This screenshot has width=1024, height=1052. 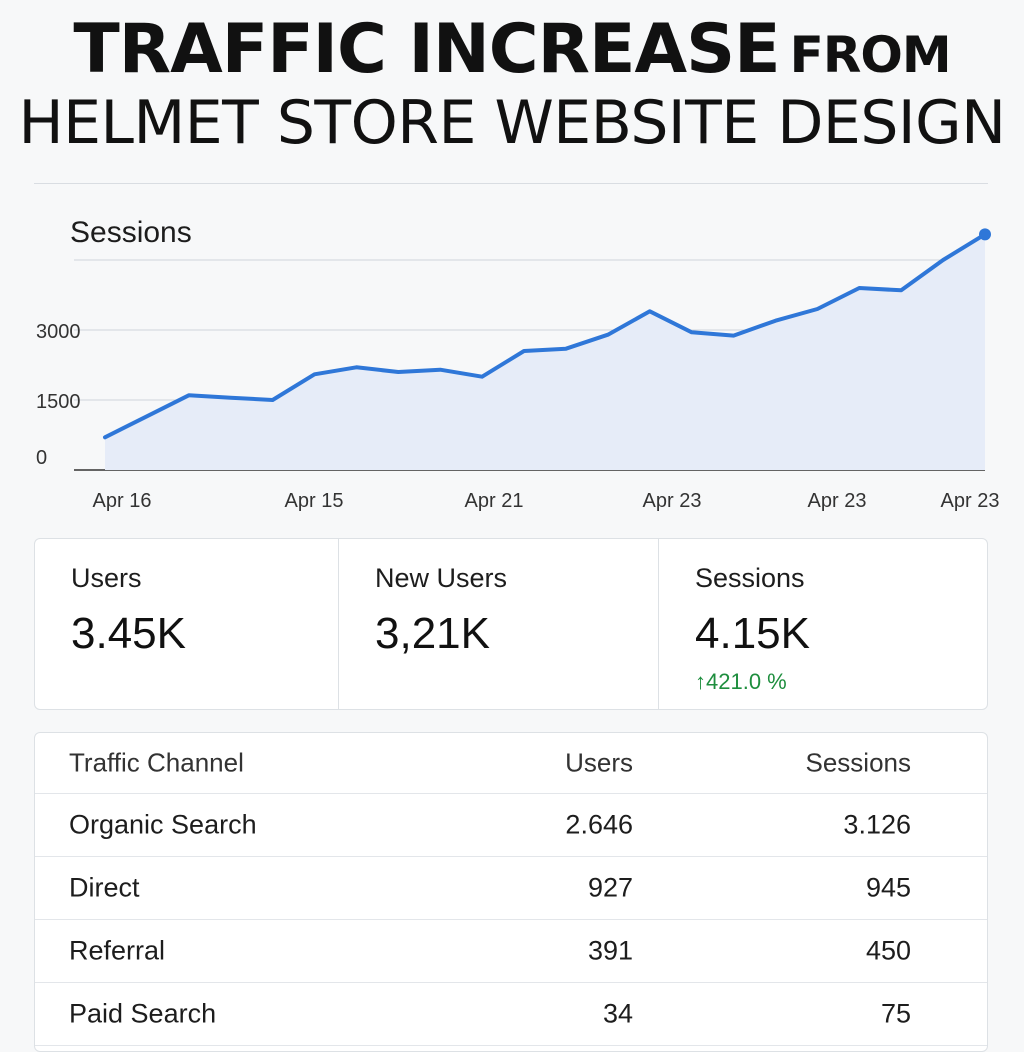 What do you see at coordinates (752, 633) in the screenshot?
I see `stat-value: 4.15K` at bounding box center [752, 633].